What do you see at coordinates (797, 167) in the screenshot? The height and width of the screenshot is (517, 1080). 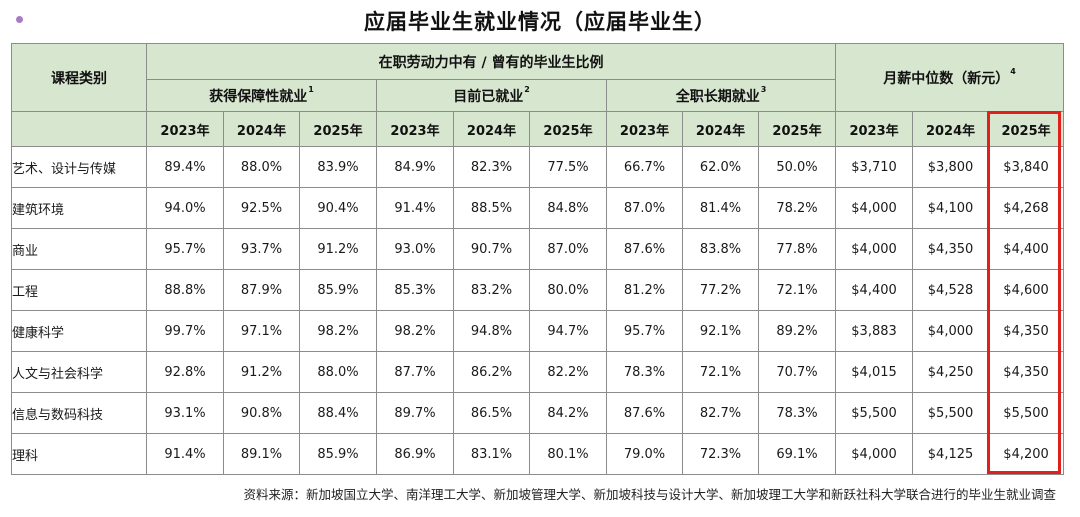 I see `rate-cell: 50.0%` at bounding box center [797, 167].